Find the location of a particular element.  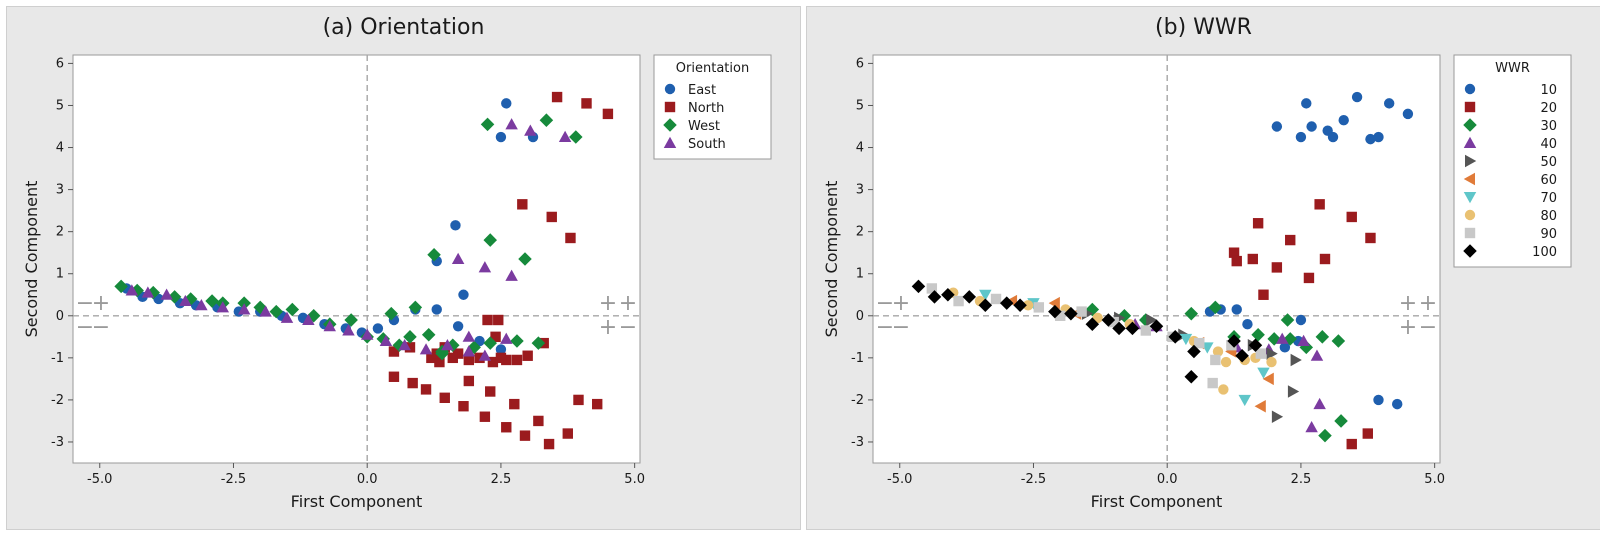

legend-label-south: South is located at coordinates (707, 144).